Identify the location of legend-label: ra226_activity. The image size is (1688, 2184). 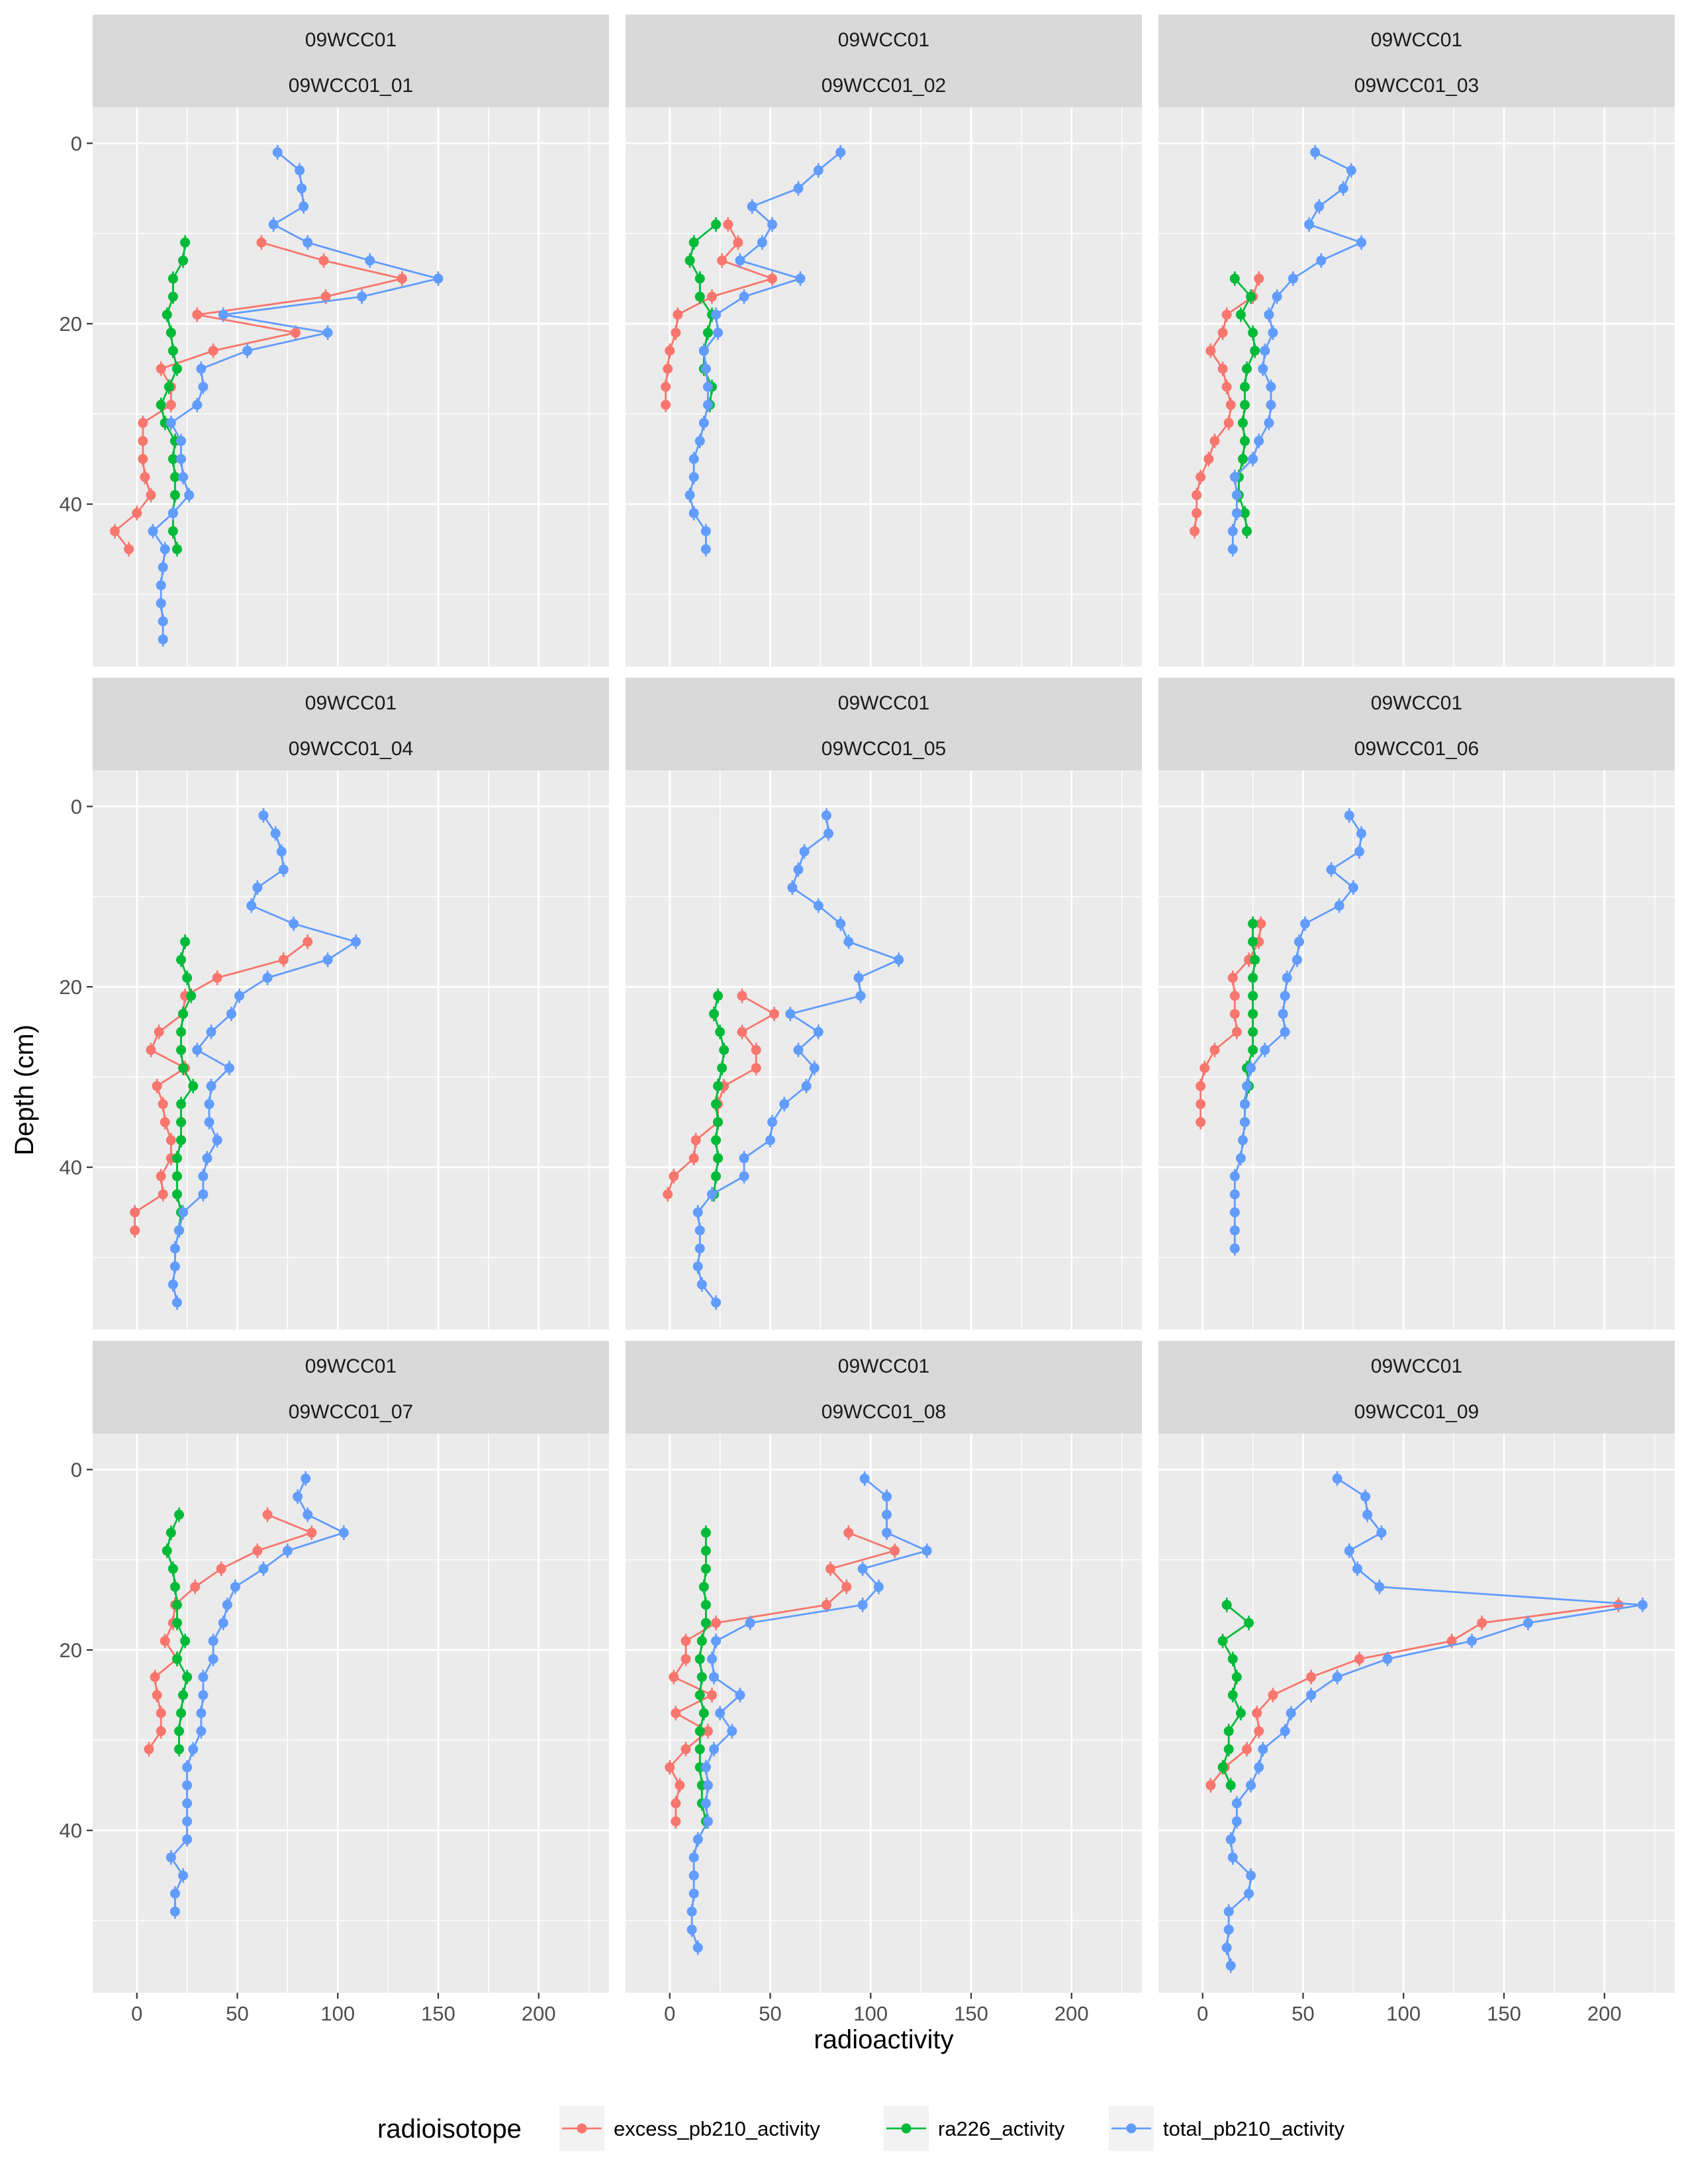
(1001, 2128).